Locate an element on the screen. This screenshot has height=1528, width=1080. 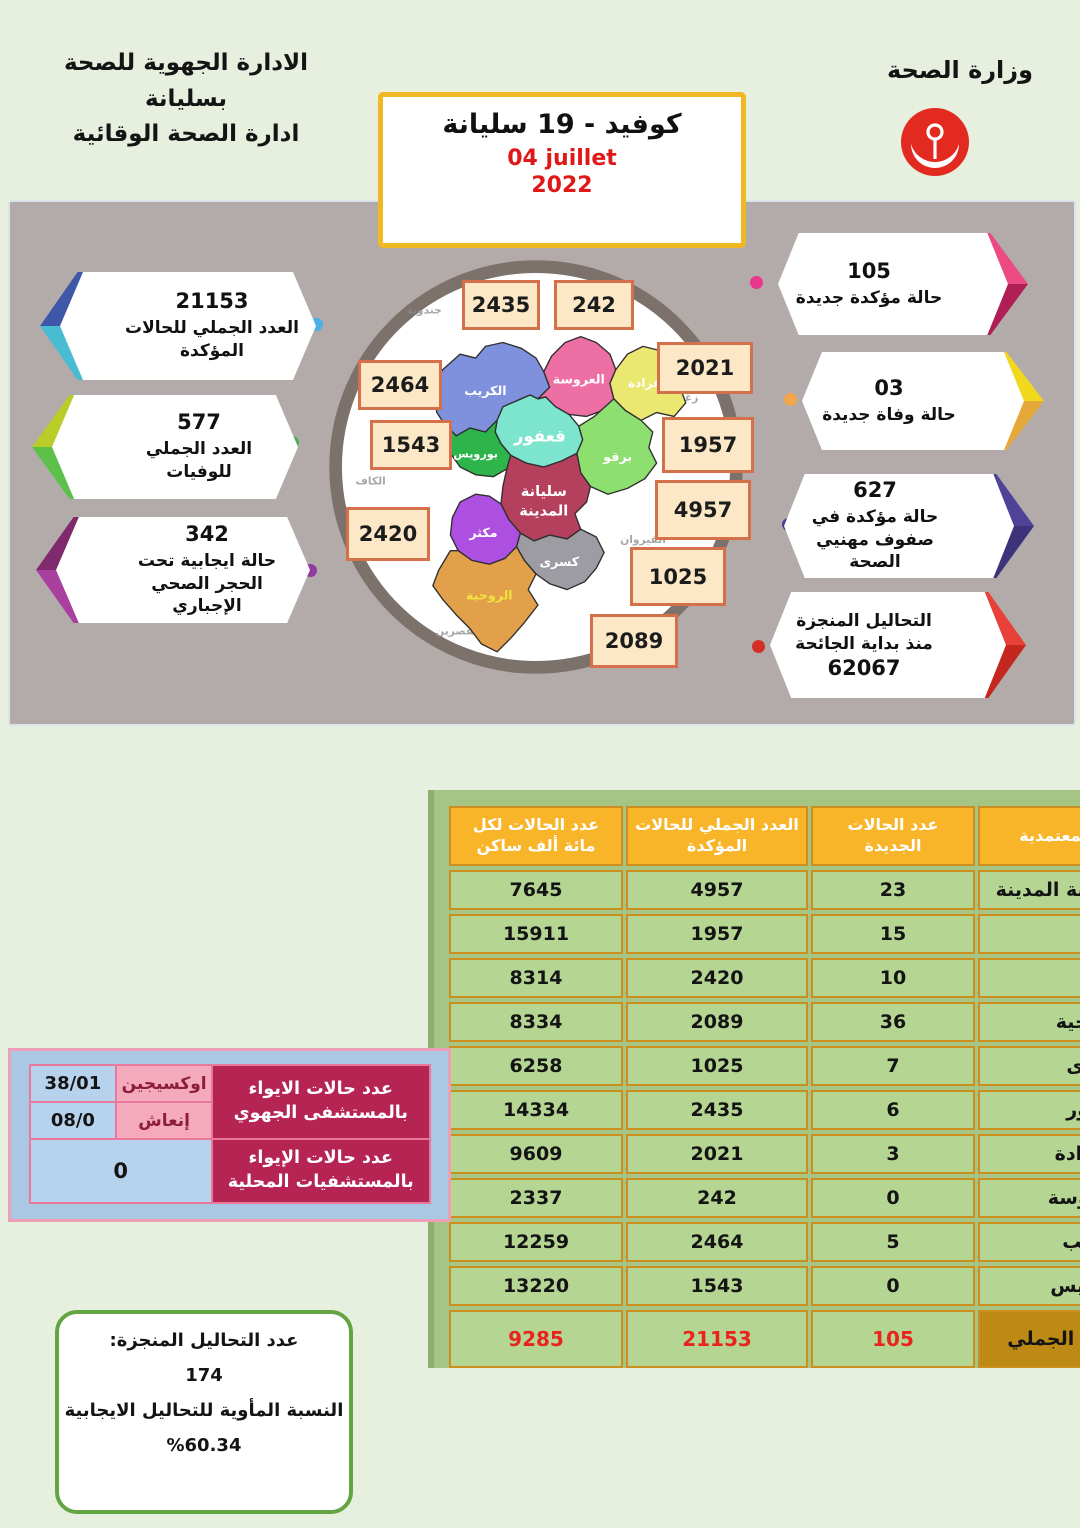
table-row: الكريب 5 2464 12259 is located at coordinates (764, 1242).